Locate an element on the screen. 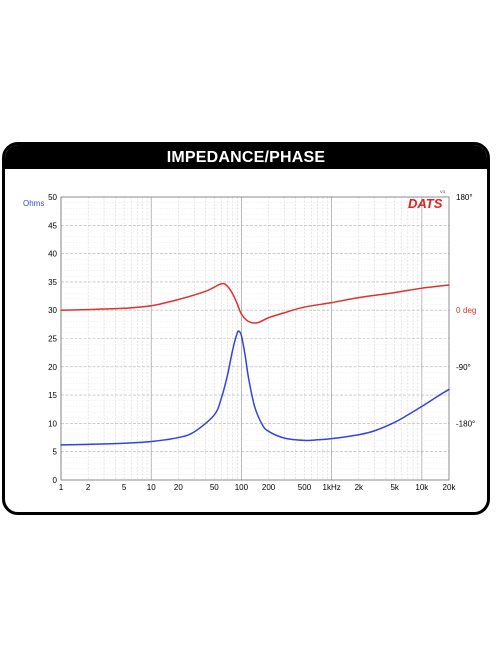  left-tick-label: 0 is located at coordinates (55, 480).